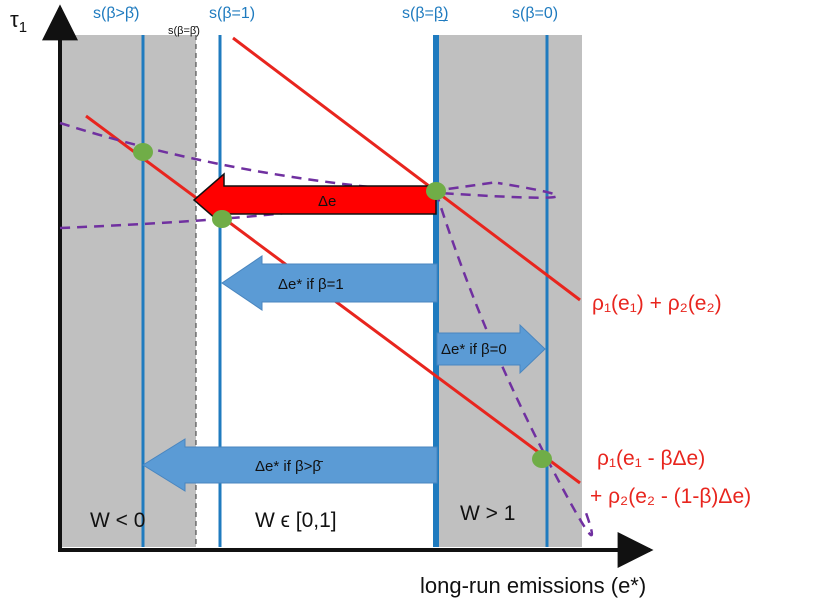  I want to click on curve-lower-label-line1: ρ₁(e₁ - βΔe), so click(651, 458).